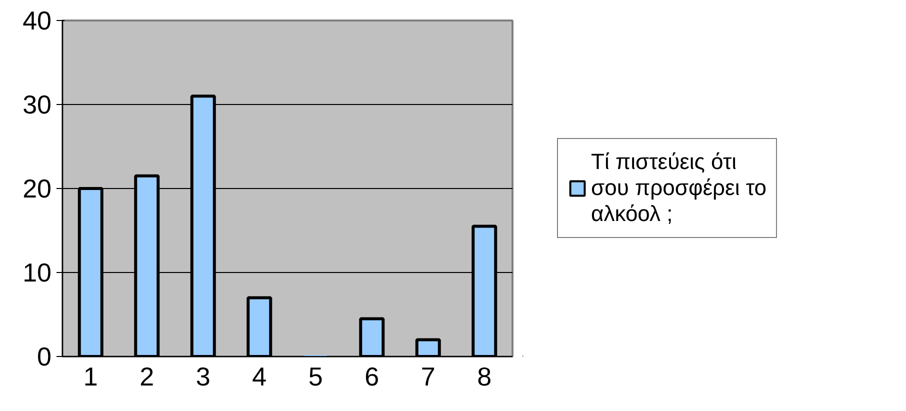  I want to click on x-tick-label: 8, so click(484, 377).